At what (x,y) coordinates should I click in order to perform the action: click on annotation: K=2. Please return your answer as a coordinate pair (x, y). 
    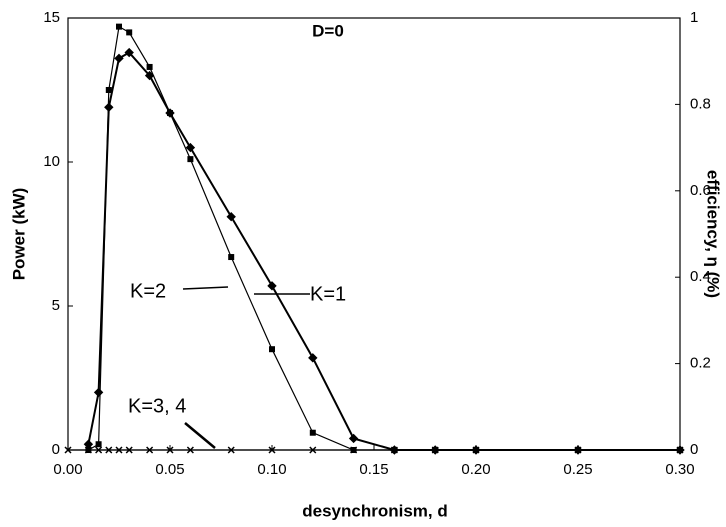
    Looking at the image, I should click on (148, 291).